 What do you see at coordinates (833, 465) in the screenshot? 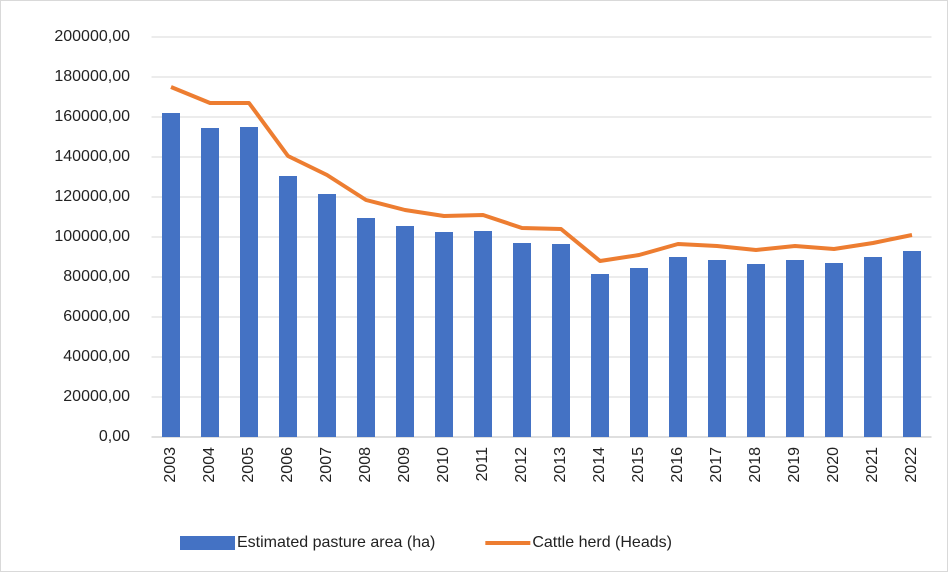
I see `x-tick-label: 2020` at bounding box center [833, 465].